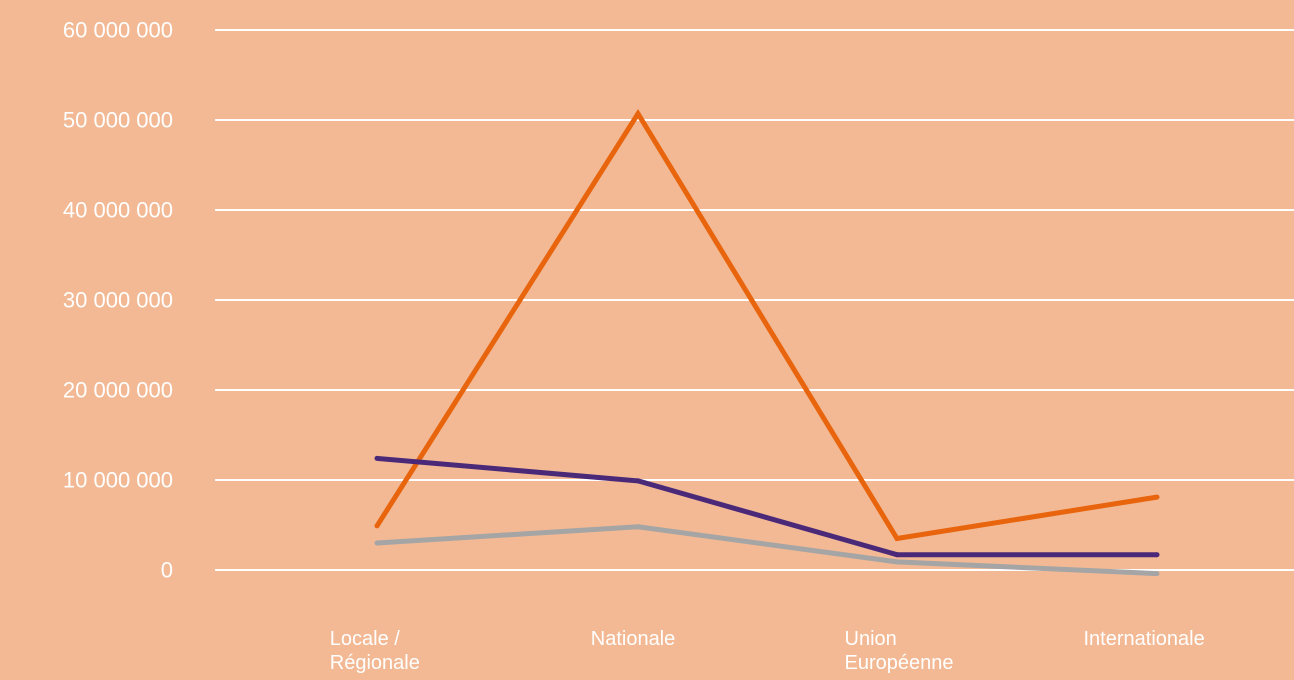 The width and height of the screenshot is (1294, 680). I want to click on x-category-label-line: Internationale, so click(1144, 639).